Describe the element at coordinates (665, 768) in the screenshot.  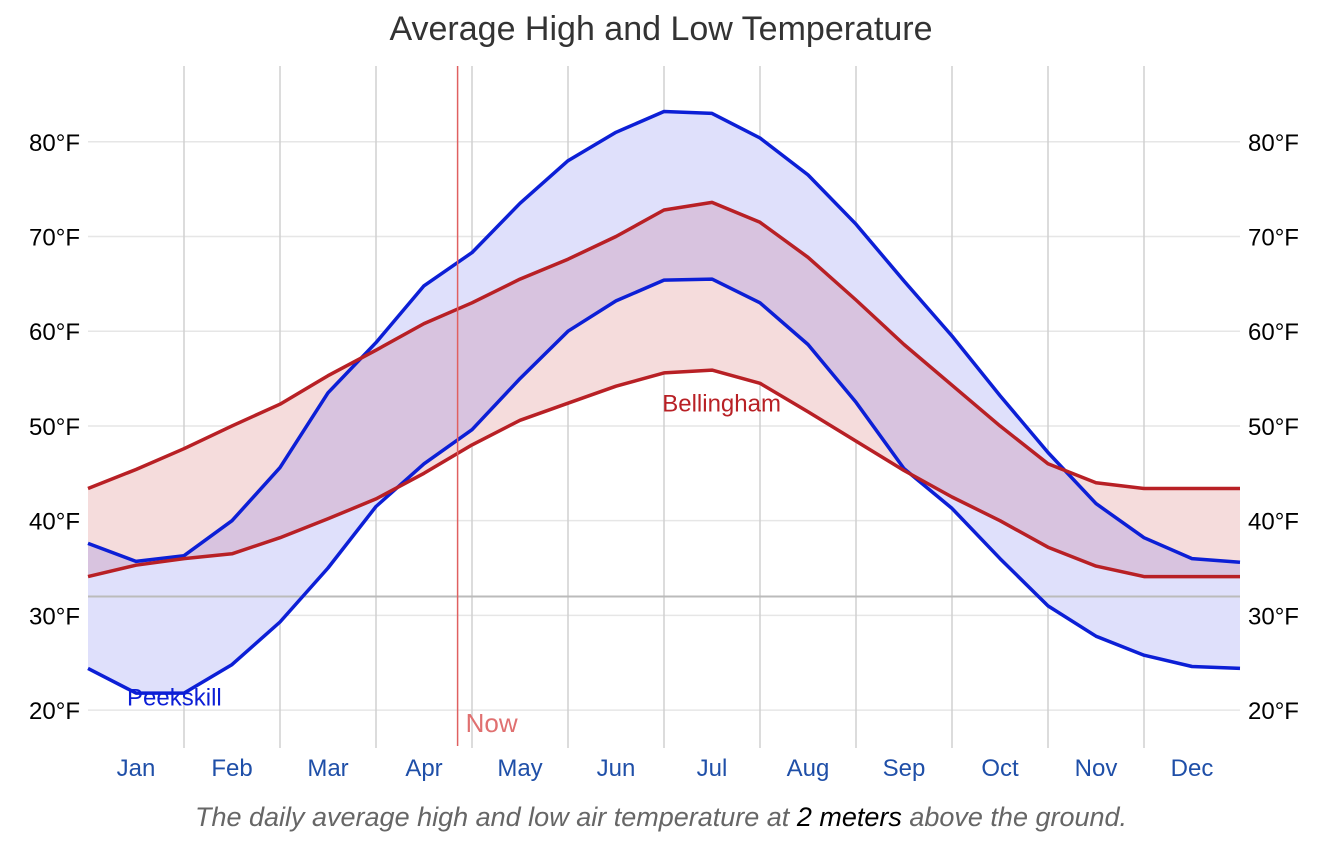
I see `x-axis: Jan Feb Mar Apr May Jun Jul Aug Sep Oct Nov Dec` at that location.